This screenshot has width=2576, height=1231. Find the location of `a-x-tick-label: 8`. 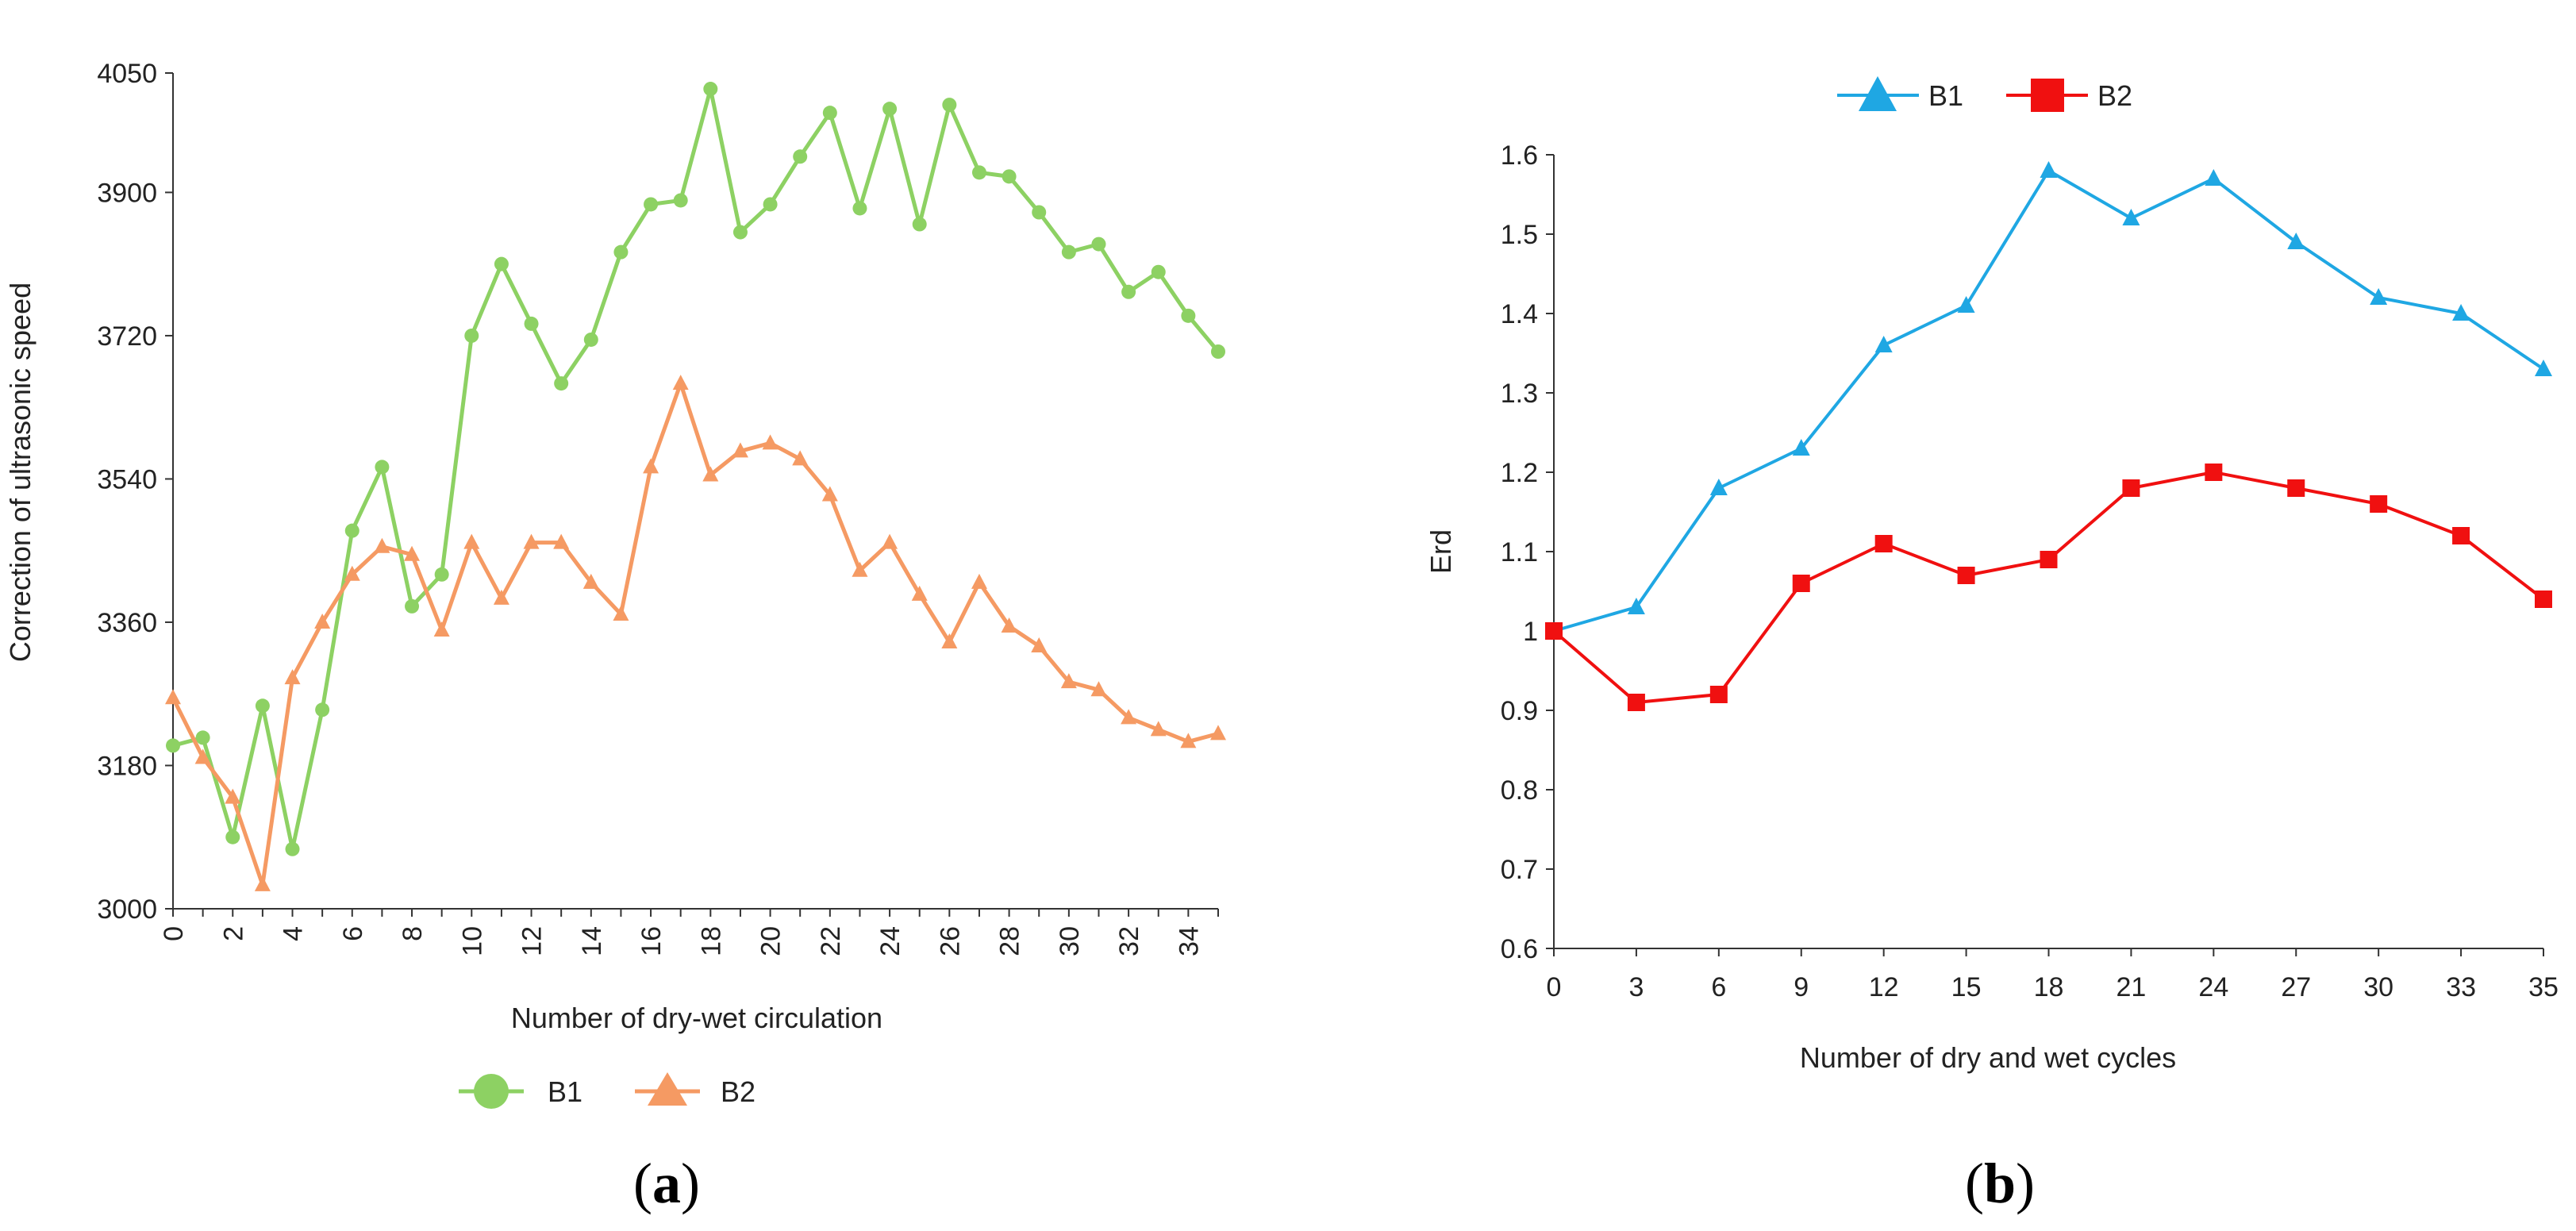

a-x-tick-label: 8 is located at coordinates (413, 933).